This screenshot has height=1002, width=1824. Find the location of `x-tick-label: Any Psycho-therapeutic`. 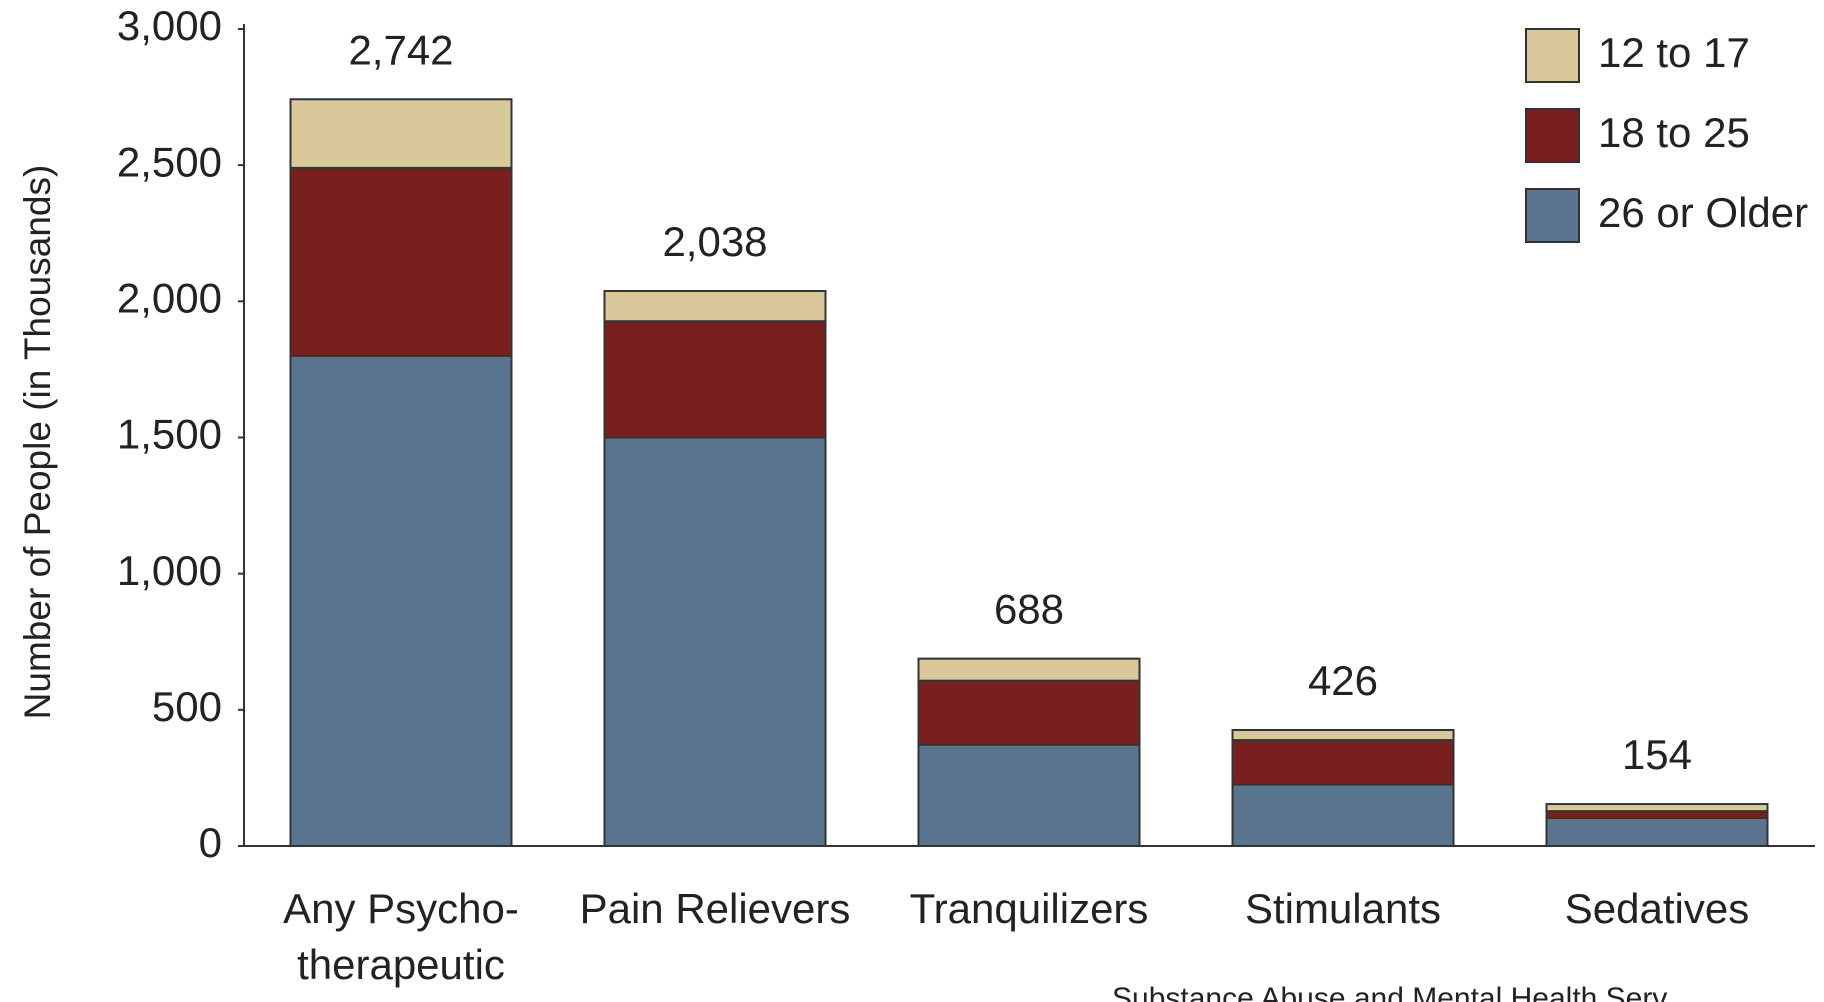

x-tick-label: Any Psycho-therapeutic is located at coordinates (401, 936).